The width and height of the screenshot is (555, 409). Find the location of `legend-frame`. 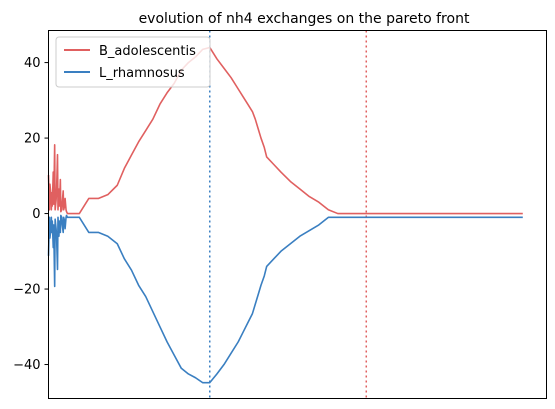

legend-frame is located at coordinates (133, 62).